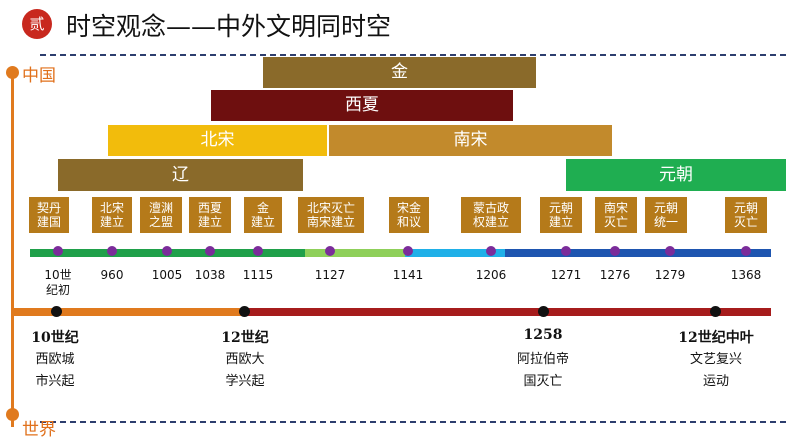 This screenshot has width=794, height=447. Describe the element at coordinates (49, 215) in the screenshot. I see `event-box-qidan-jianguo: 契丹 建国` at that location.